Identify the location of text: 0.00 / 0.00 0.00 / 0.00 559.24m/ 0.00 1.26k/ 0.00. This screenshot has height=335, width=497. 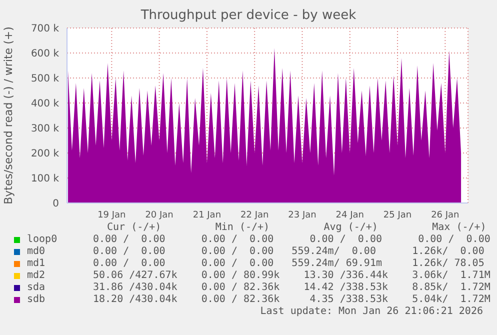
(288, 251).